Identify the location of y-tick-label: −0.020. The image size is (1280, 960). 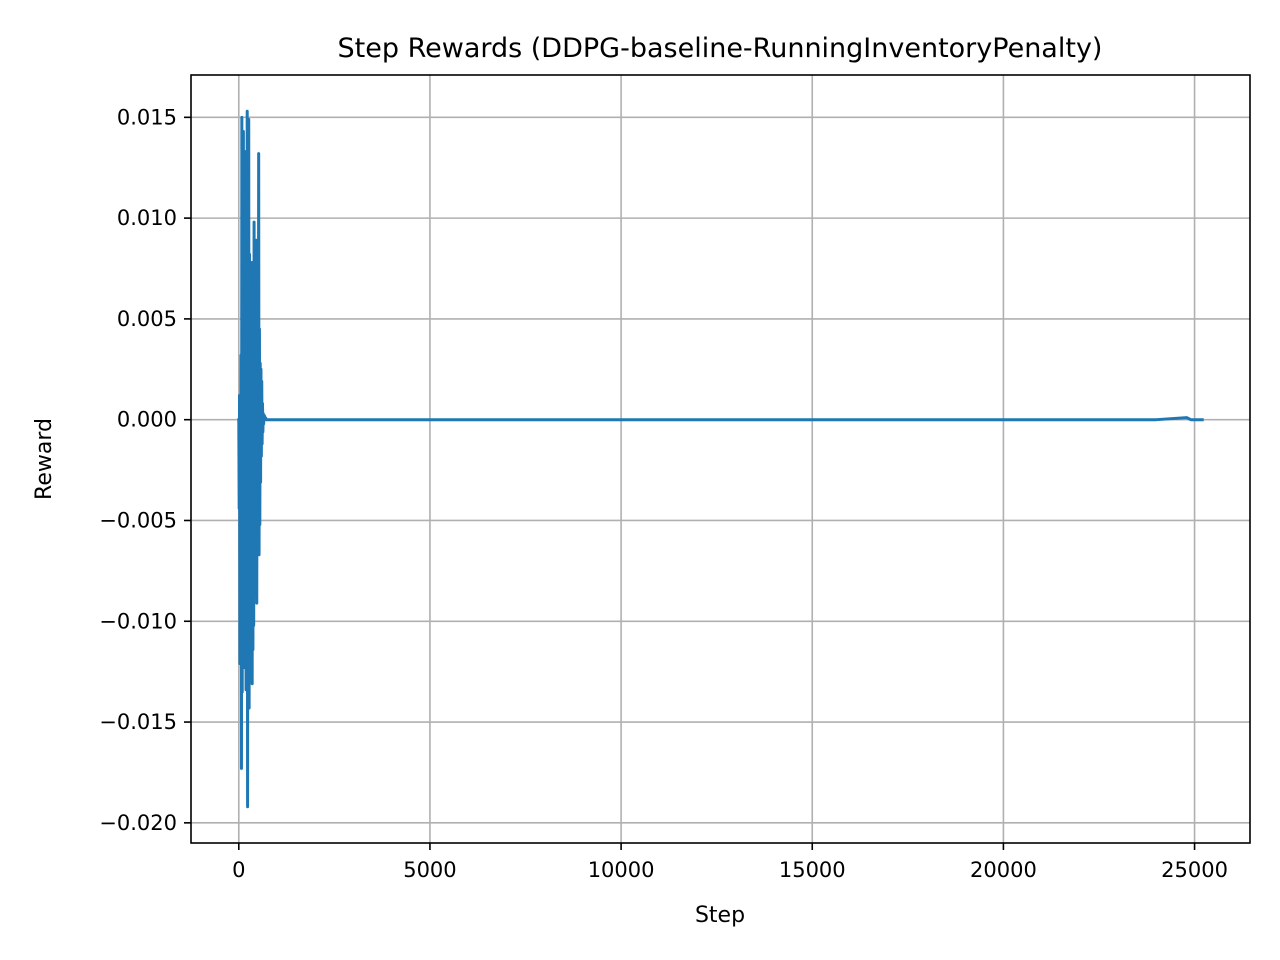
(138, 823).